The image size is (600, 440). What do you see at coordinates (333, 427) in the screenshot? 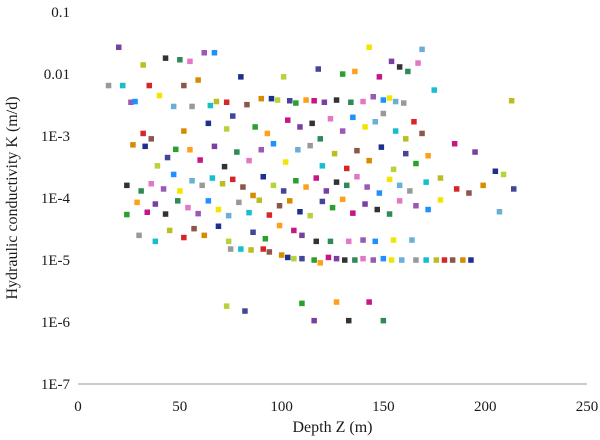
I see `x-axis-title: Depth Z (m)` at bounding box center [333, 427].